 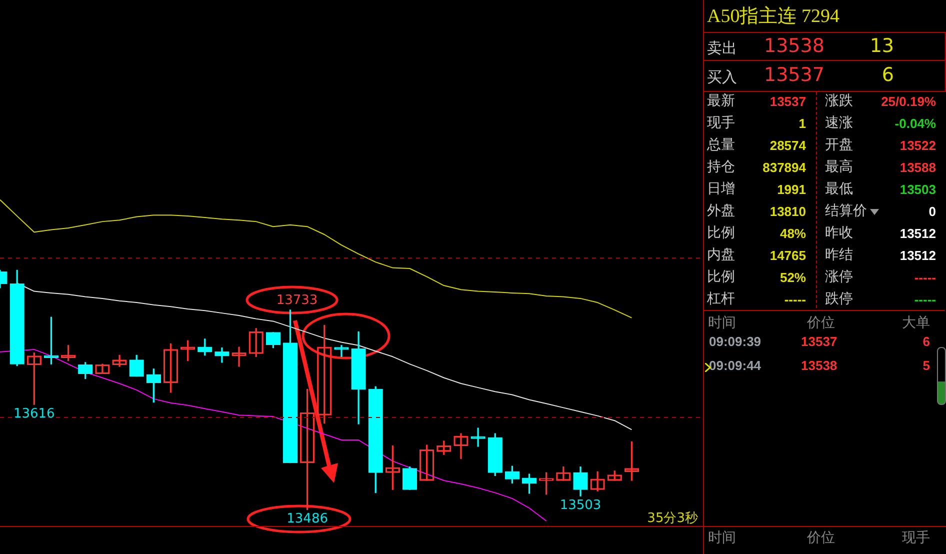 What do you see at coordinates (735, 366) in the screenshot?
I see `text: 09:09:44` at bounding box center [735, 366].